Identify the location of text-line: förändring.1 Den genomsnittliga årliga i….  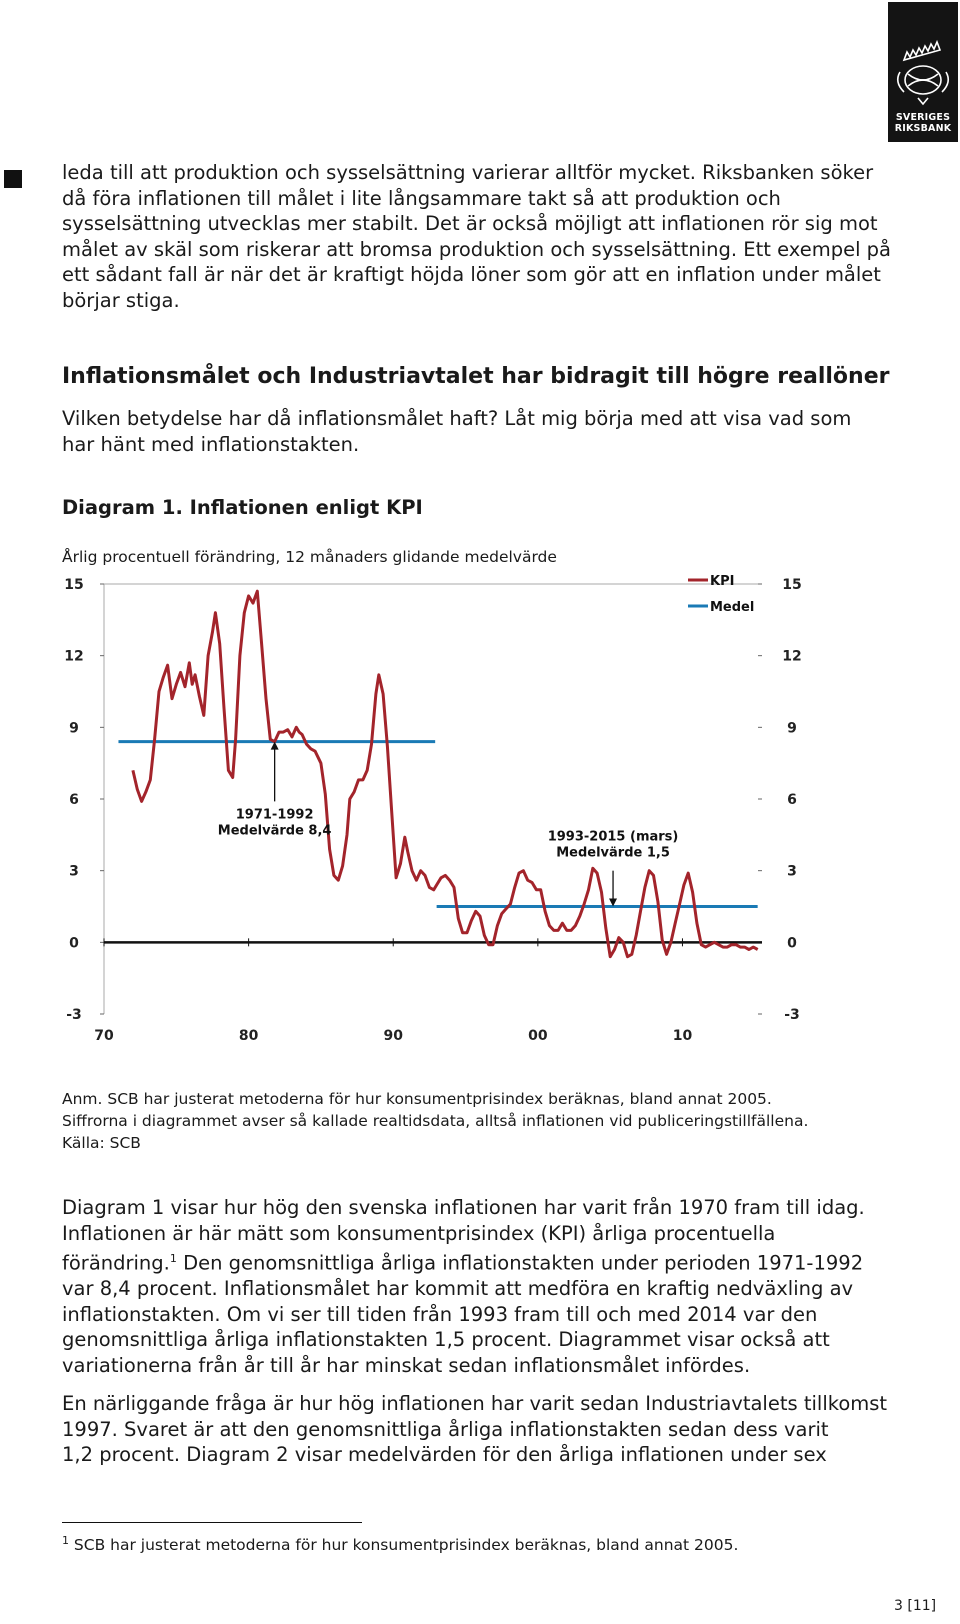
(482, 1261).